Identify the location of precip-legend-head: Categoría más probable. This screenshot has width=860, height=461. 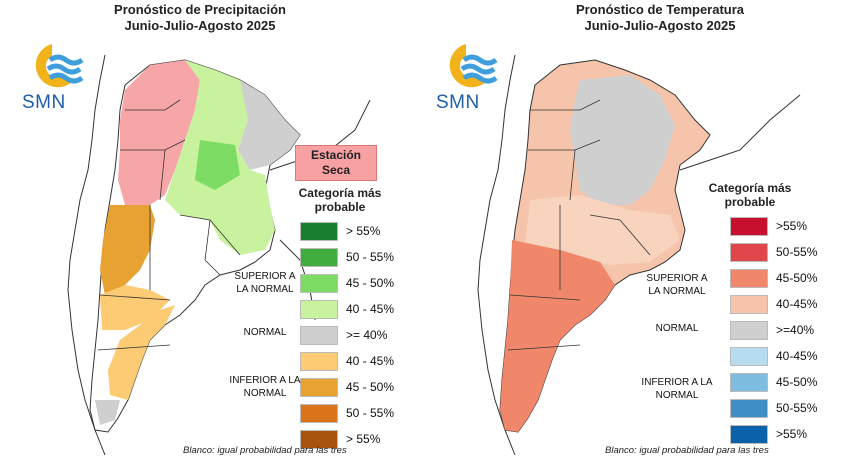
(340, 200).